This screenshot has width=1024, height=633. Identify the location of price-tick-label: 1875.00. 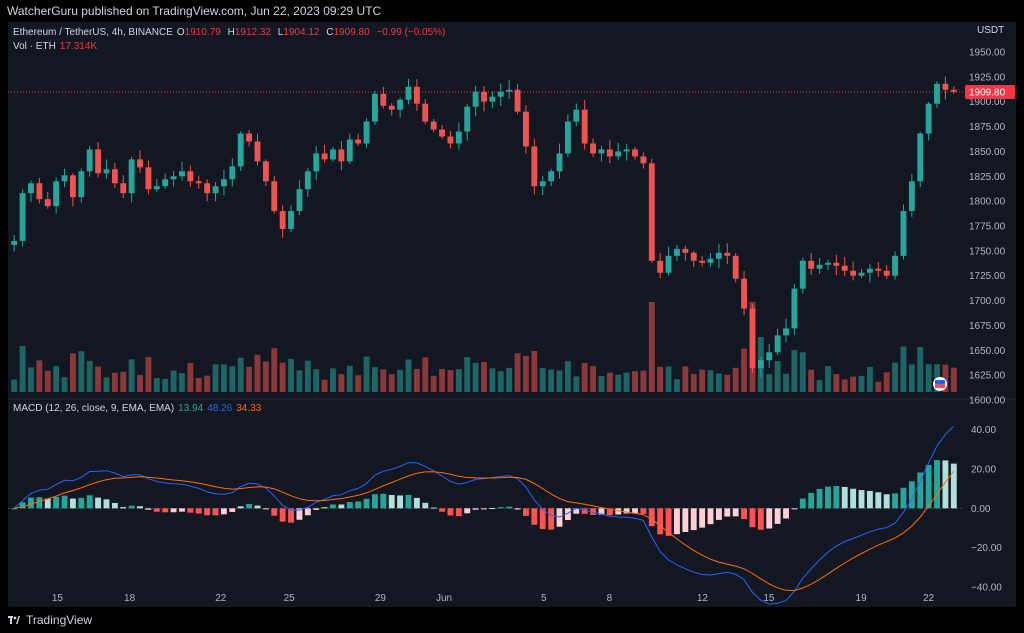
(987, 127).